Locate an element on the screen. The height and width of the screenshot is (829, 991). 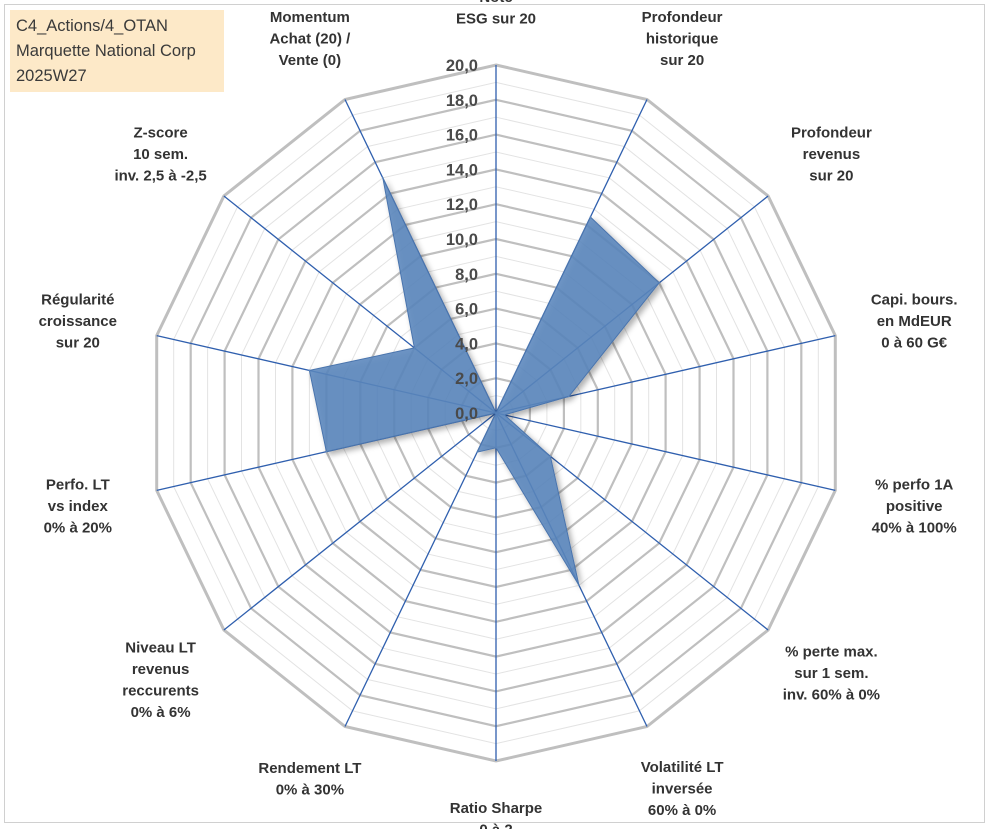
category-label: % perfo 1A positive 40% à 100% is located at coordinates (914, 507).